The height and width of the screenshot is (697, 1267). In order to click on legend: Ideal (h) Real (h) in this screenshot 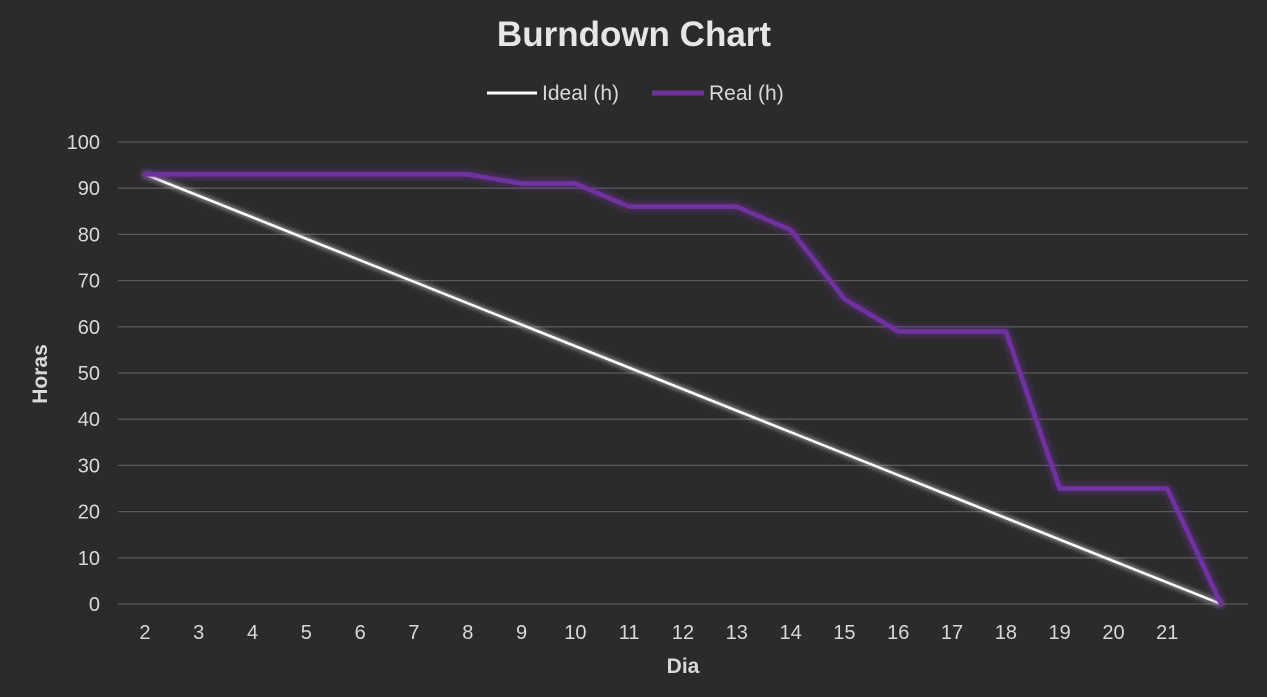, I will do `click(635, 93)`.